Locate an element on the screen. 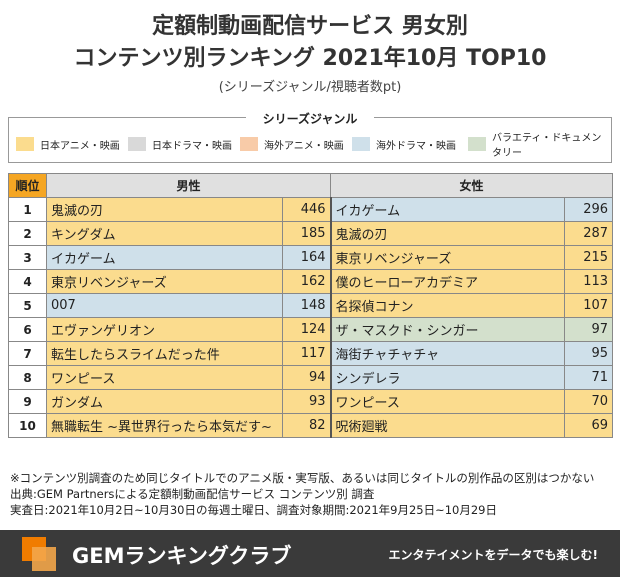 The height and width of the screenshot is (577, 620). table-row: 2 キングダム 185 鬼滅の刃 287 is located at coordinates (311, 233).